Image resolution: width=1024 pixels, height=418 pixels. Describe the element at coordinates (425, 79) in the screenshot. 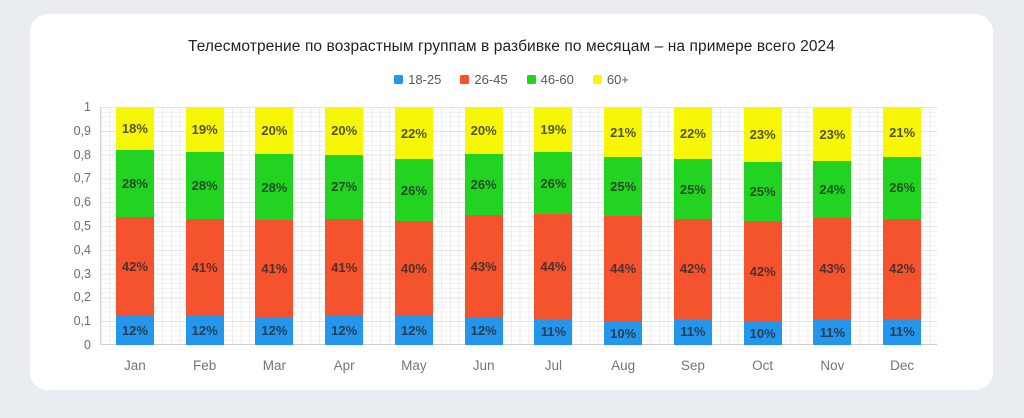

I see `legend-label: 18-25` at that location.